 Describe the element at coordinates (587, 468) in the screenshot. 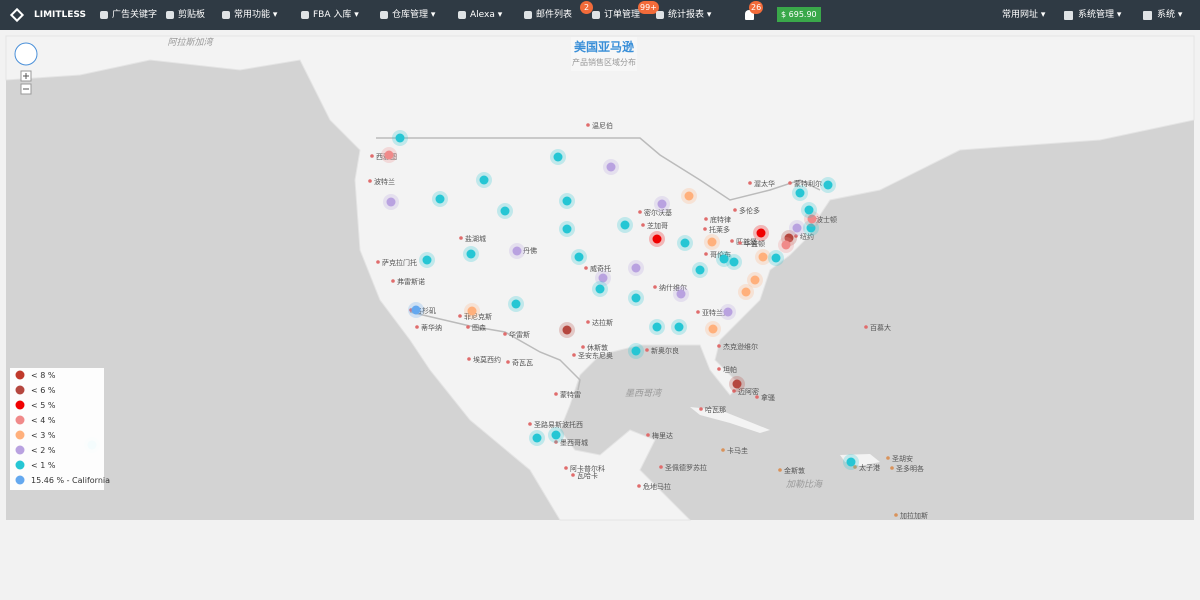

I see `city-label: 阿卡普尔科` at that location.